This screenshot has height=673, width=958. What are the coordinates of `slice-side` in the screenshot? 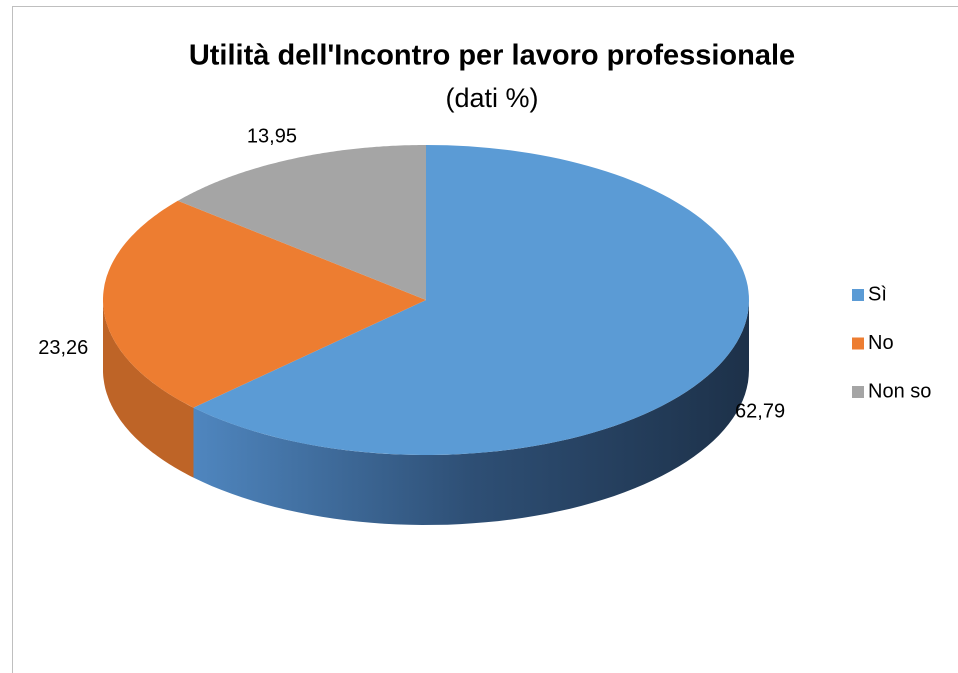 It's located at (148, 389).